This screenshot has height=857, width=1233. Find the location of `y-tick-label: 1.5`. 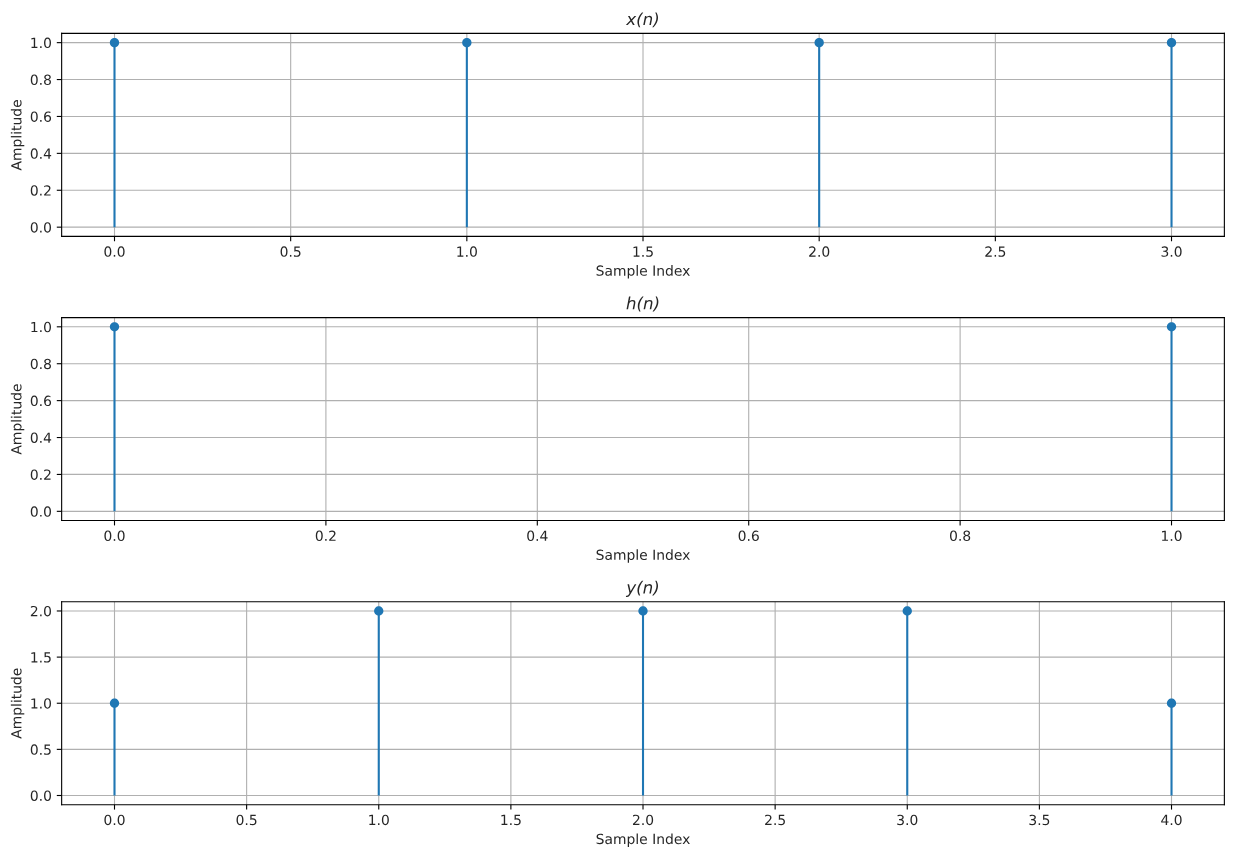

y-tick-label: 1.5 is located at coordinates (41, 657).